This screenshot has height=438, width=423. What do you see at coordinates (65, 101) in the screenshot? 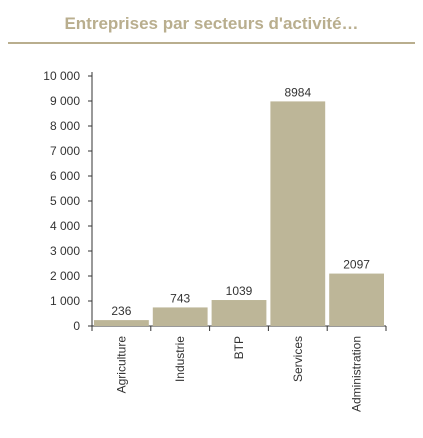
I see `y-tick-label: 9 000` at bounding box center [65, 101].